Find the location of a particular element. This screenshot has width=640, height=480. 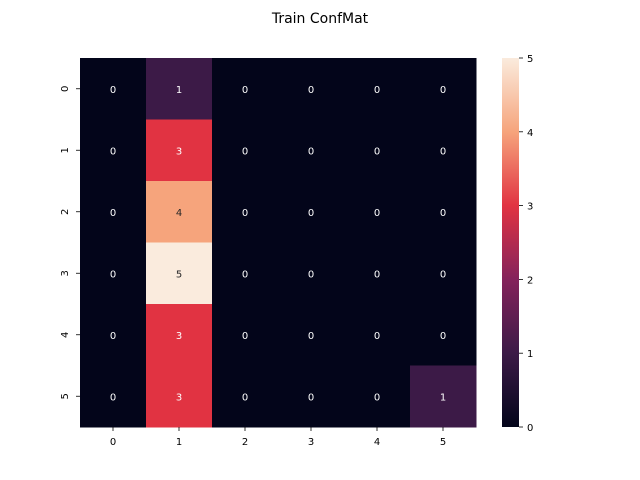

y-tick-label: 2 is located at coordinates (65, 212).